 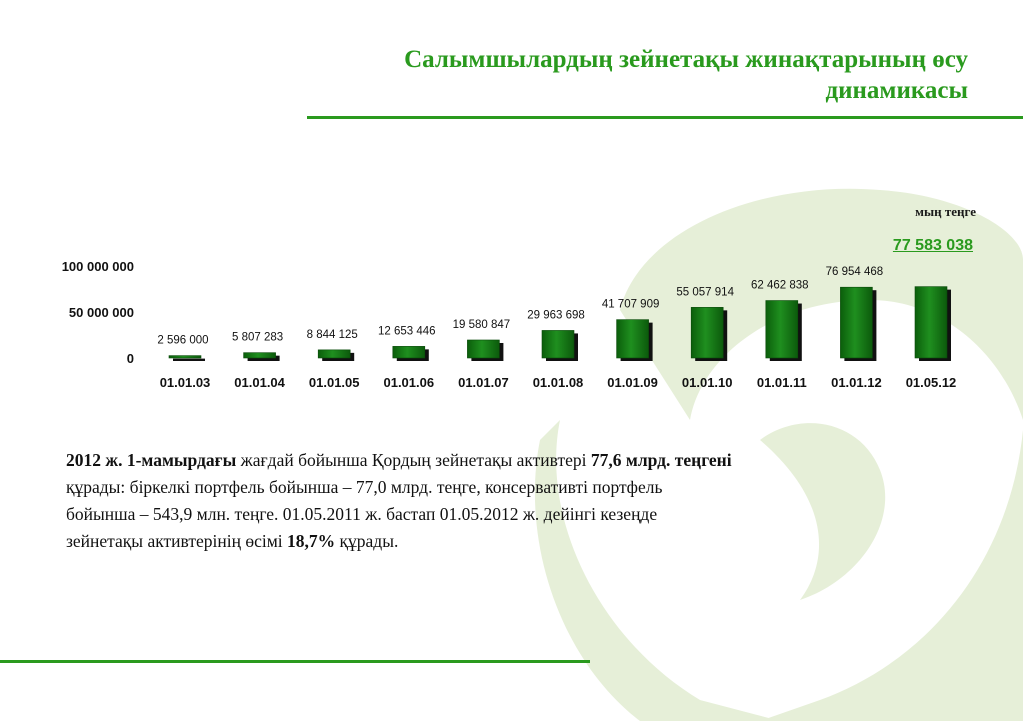 What do you see at coordinates (177, 541) in the screenshot?
I see `paragraph-text: зейнетақы активтерінің өсімі` at bounding box center [177, 541].